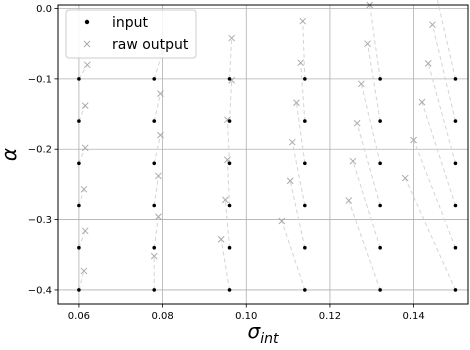 This screenshot has width=470, height=350. I want to click on y-tick-label: 0.0, so click(44, 9).